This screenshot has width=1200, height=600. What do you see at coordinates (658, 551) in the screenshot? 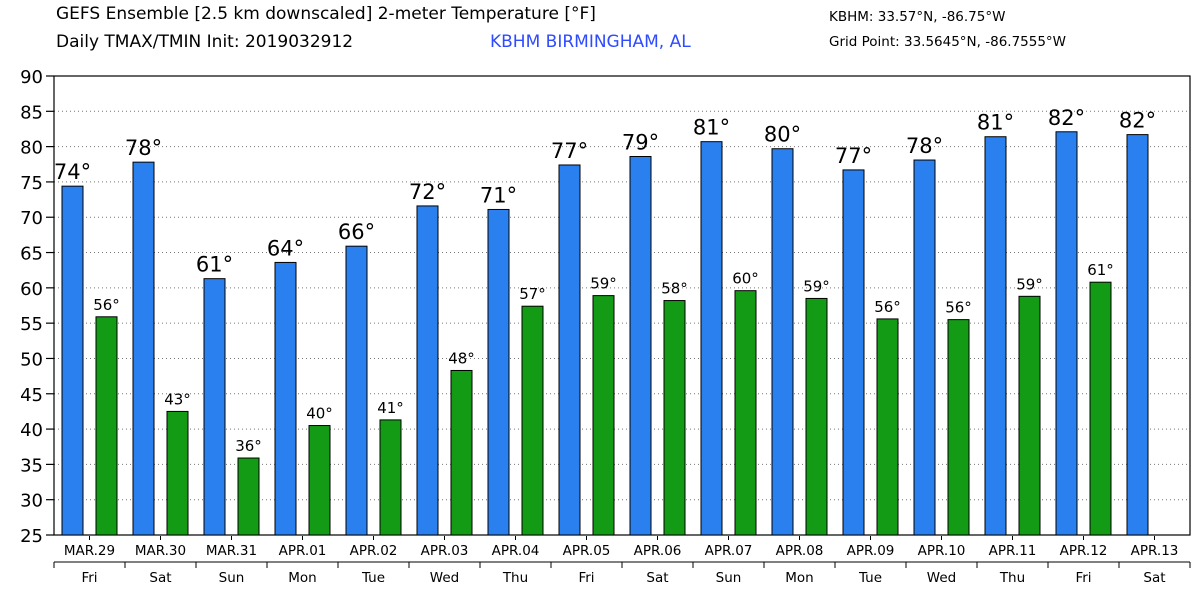
I see `x-date-label: APR.06` at bounding box center [658, 551].